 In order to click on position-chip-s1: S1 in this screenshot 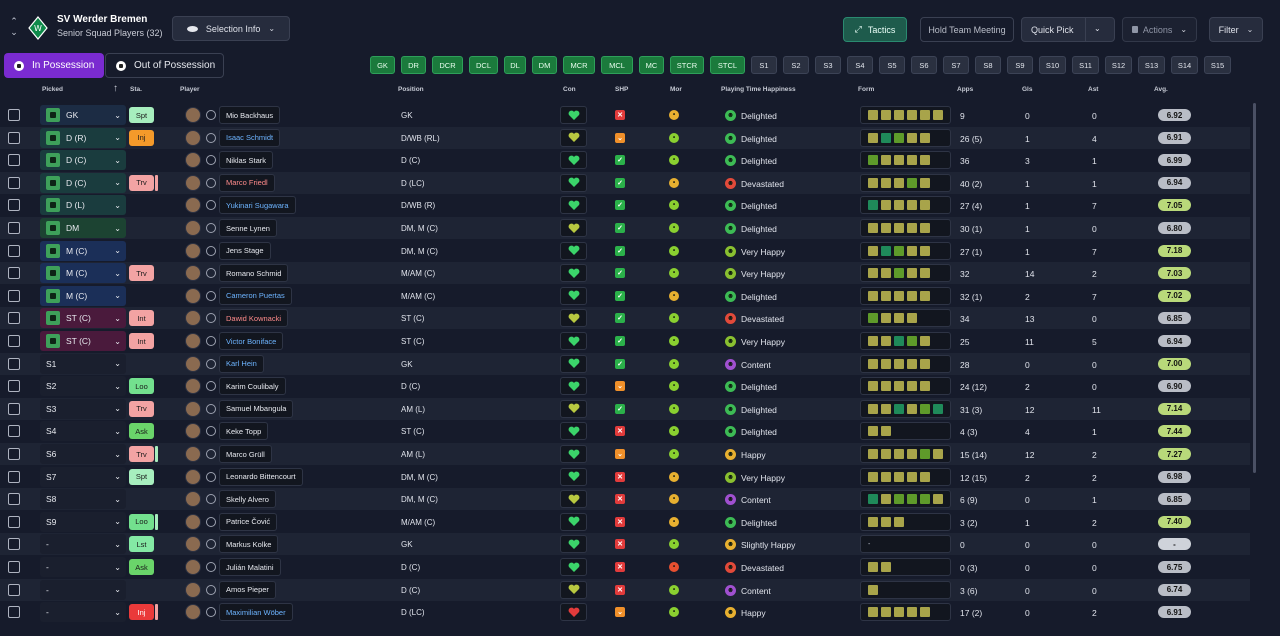, I will do `click(764, 65)`.